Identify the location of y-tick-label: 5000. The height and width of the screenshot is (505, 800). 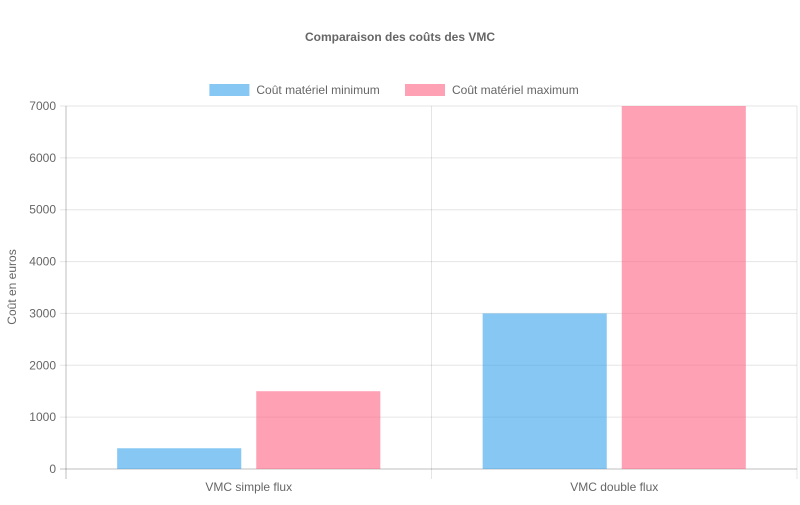
(42, 210).